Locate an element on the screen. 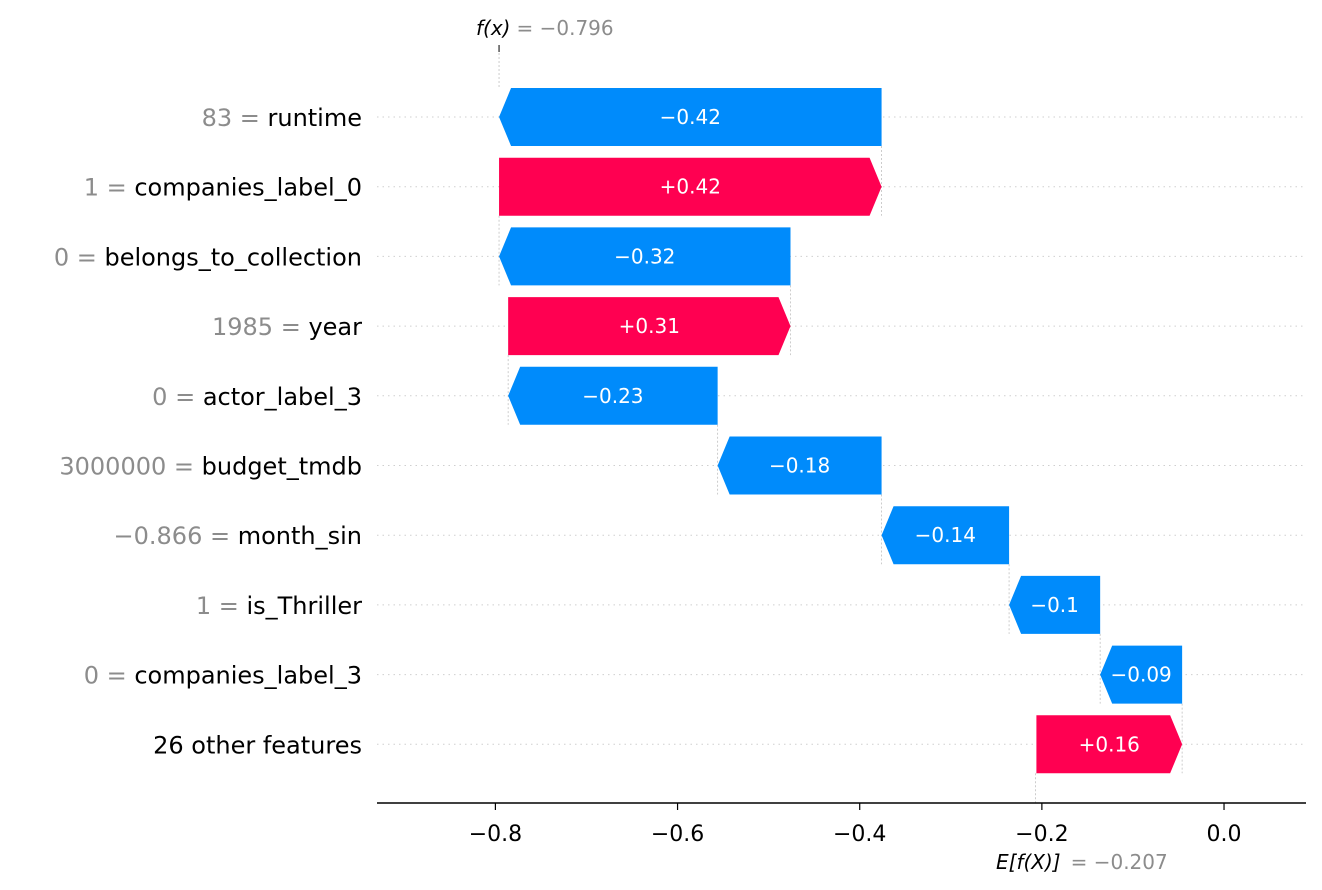  bar-value-label: −0.09 is located at coordinates (1140, 675).